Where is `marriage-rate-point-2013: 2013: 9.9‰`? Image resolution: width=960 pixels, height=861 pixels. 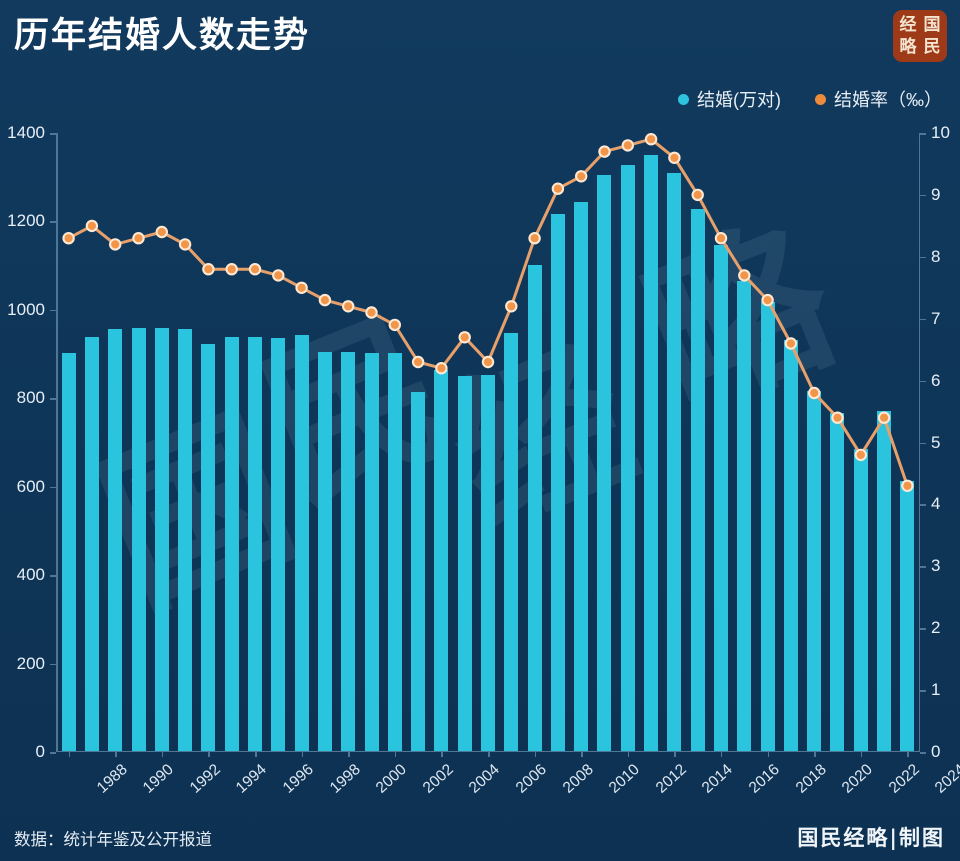 marriage-rate-point-2013: 2013: 9.9‰ is located at coordinates (651, 139).